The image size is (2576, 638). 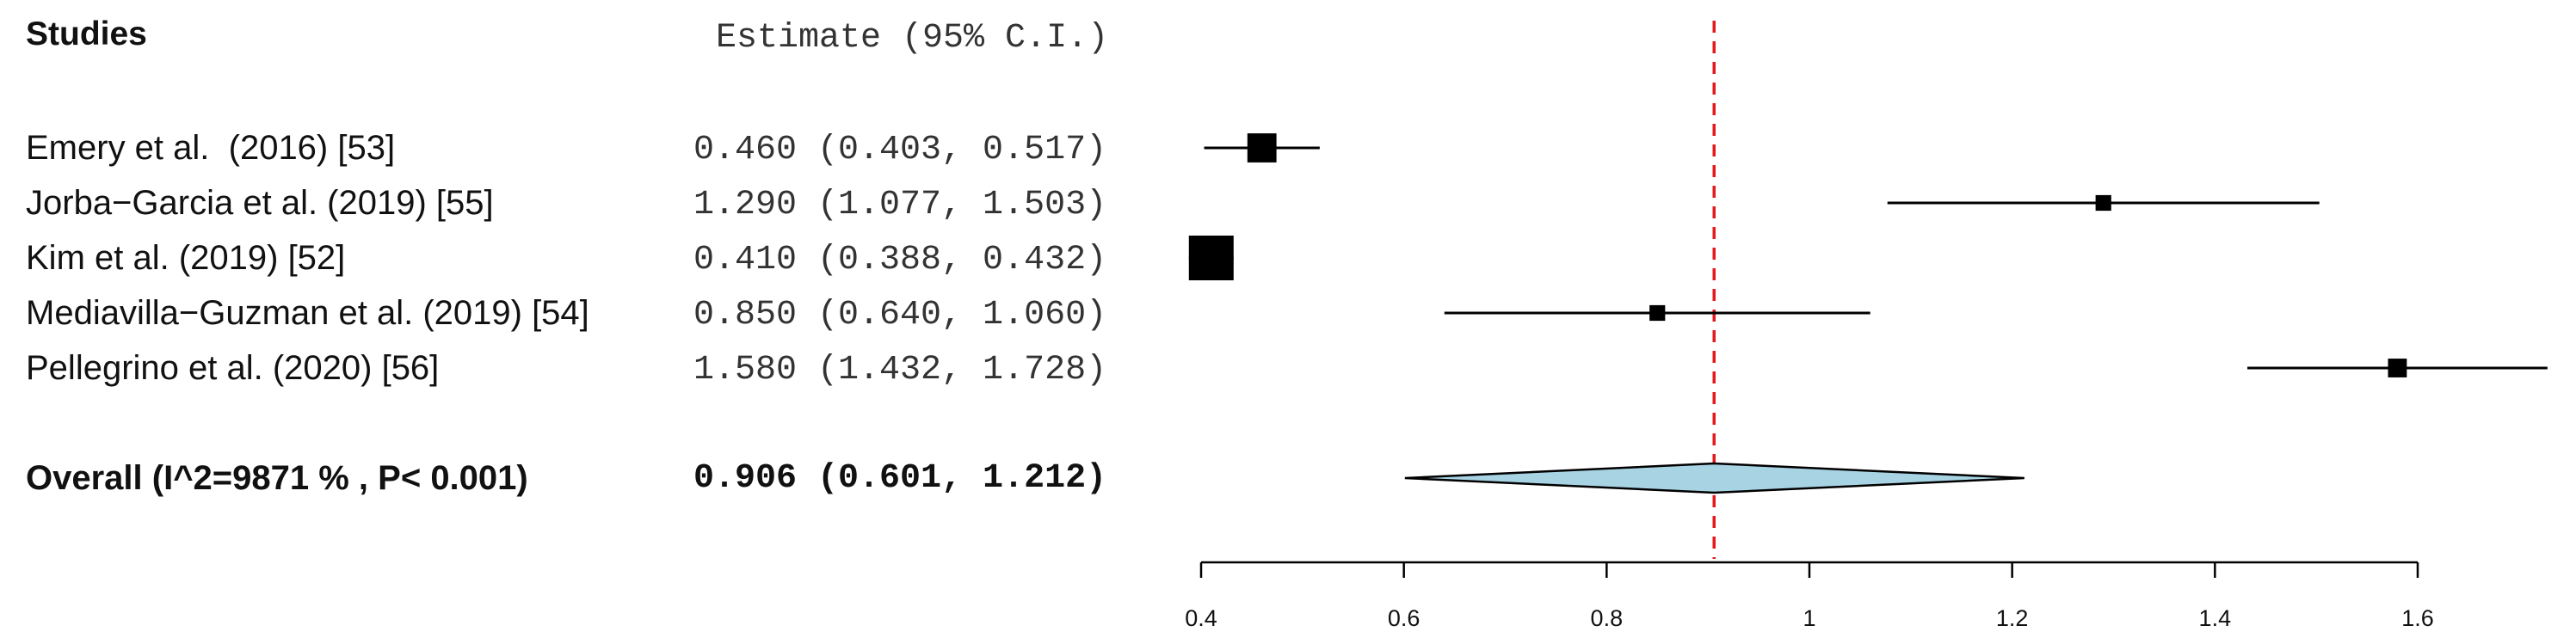 I want to click on x-tick-label: 0.8, so click(x=1608, y=618).